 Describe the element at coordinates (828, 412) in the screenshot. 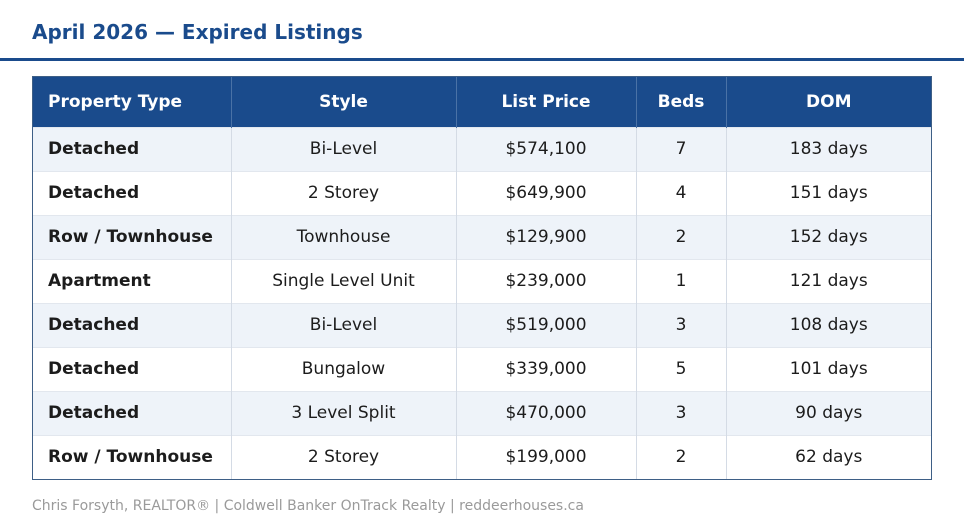

I see `cell-dom: 90 days` at that location.